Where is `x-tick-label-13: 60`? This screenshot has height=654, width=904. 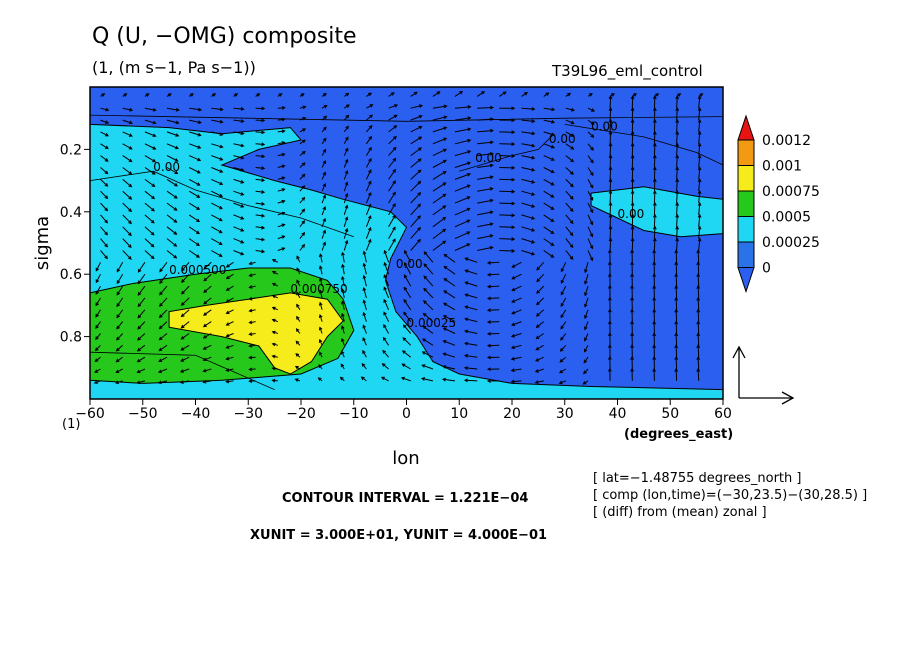 x-tick-label-13: 60 is located at coordinates (723, 414).